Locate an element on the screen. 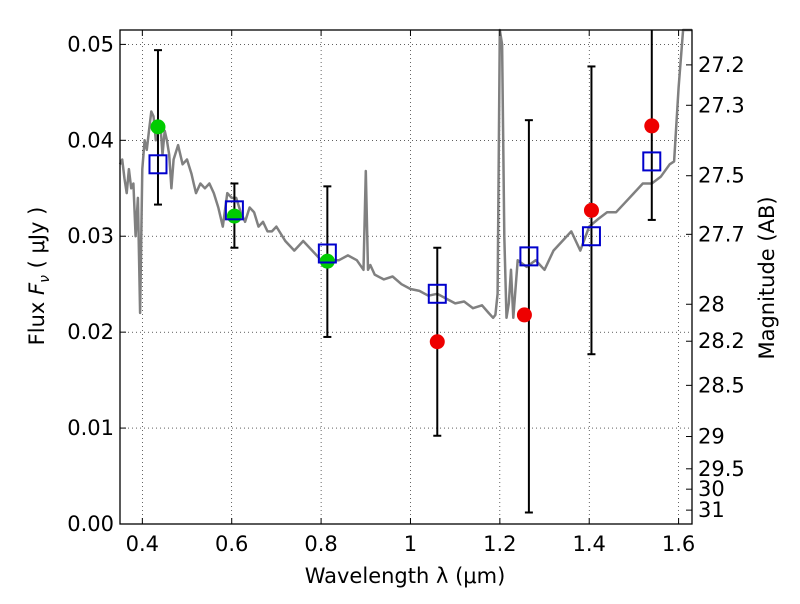 This screenshot has width=800, height=604. y2-axis-label: Magnitude (AB) is located at coordinates (767, 277).